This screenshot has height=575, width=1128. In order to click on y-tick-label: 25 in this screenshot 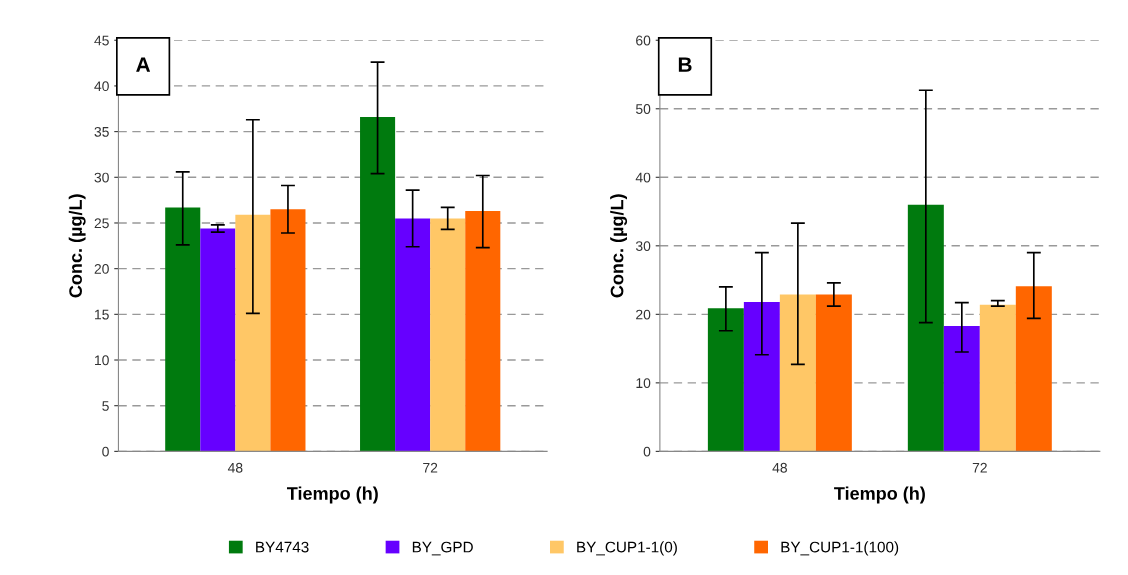, I will do `click(101, 223)`.